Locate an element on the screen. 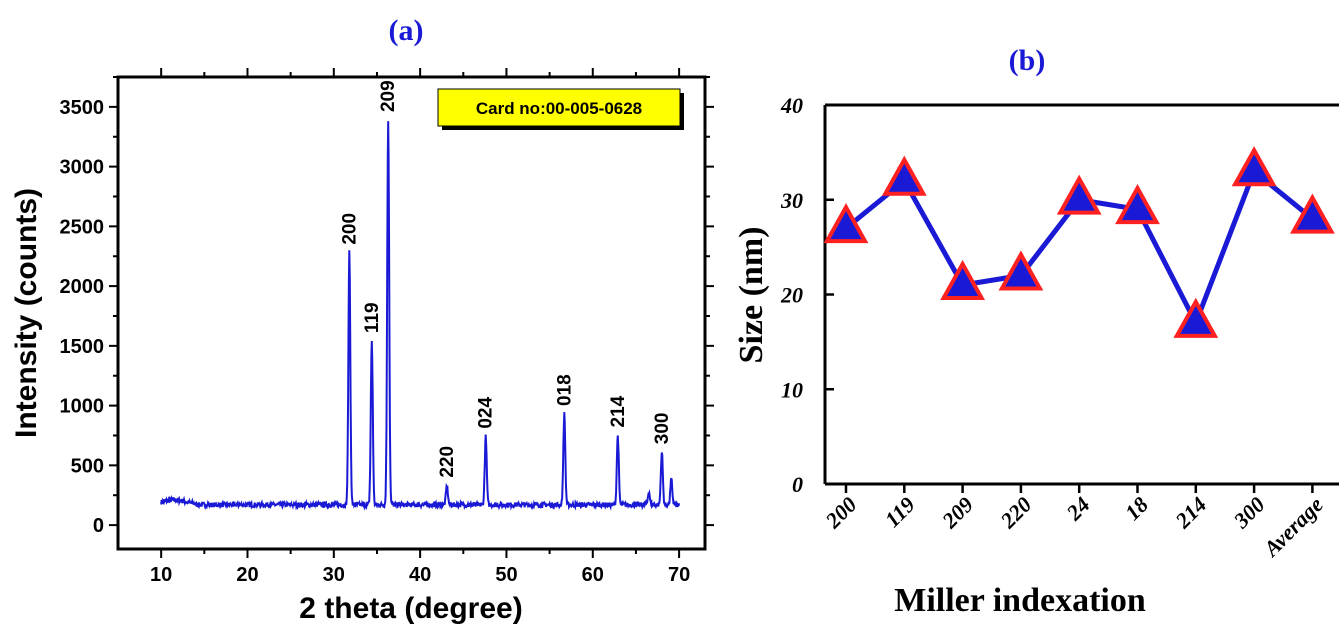  peak-label: 220 is located at coordinates (447, 462).